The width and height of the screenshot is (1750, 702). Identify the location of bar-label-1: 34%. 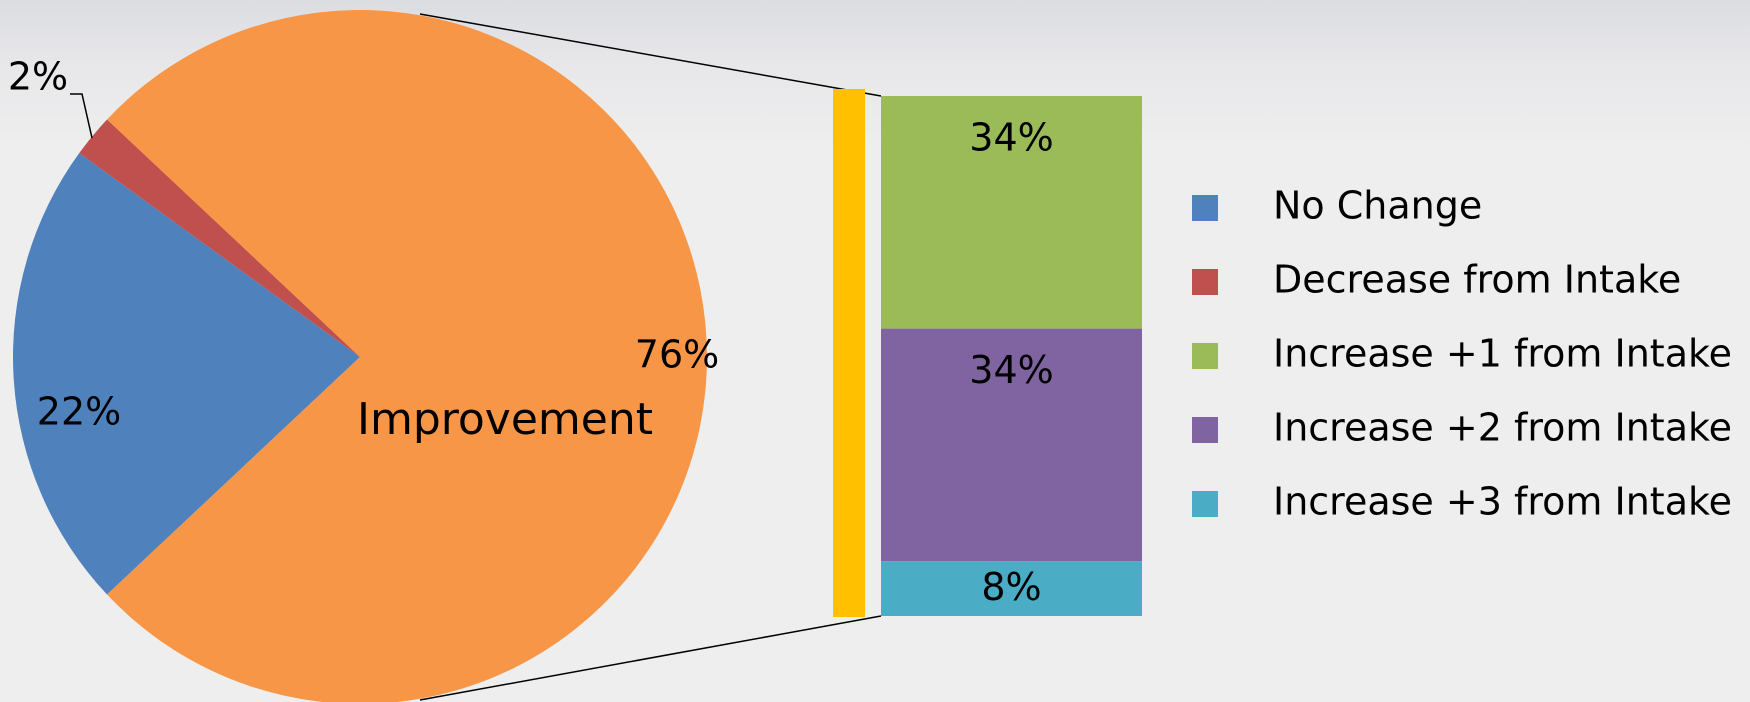
(1011, 138).